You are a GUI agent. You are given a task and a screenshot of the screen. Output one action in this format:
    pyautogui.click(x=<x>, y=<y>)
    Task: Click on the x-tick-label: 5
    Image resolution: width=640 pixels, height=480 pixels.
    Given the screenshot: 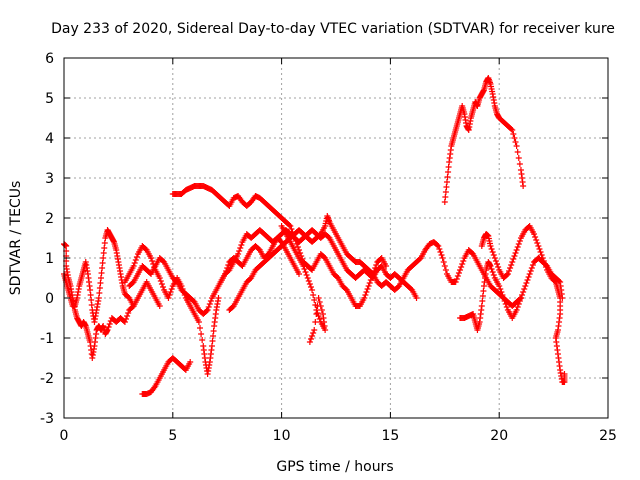 What is the action you would take?
    pyautogui.click(x=172, y=436)
    